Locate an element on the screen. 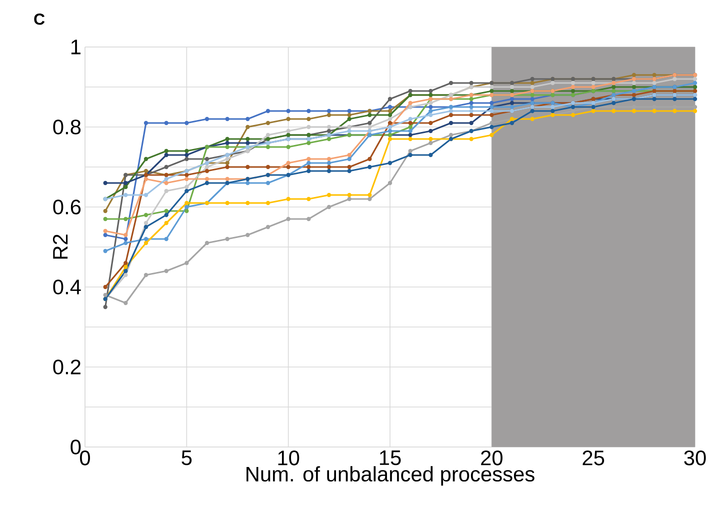 This screenshot has width=724, height=510. y-tick-label: 0.2 is located at coordinates (66, 367).